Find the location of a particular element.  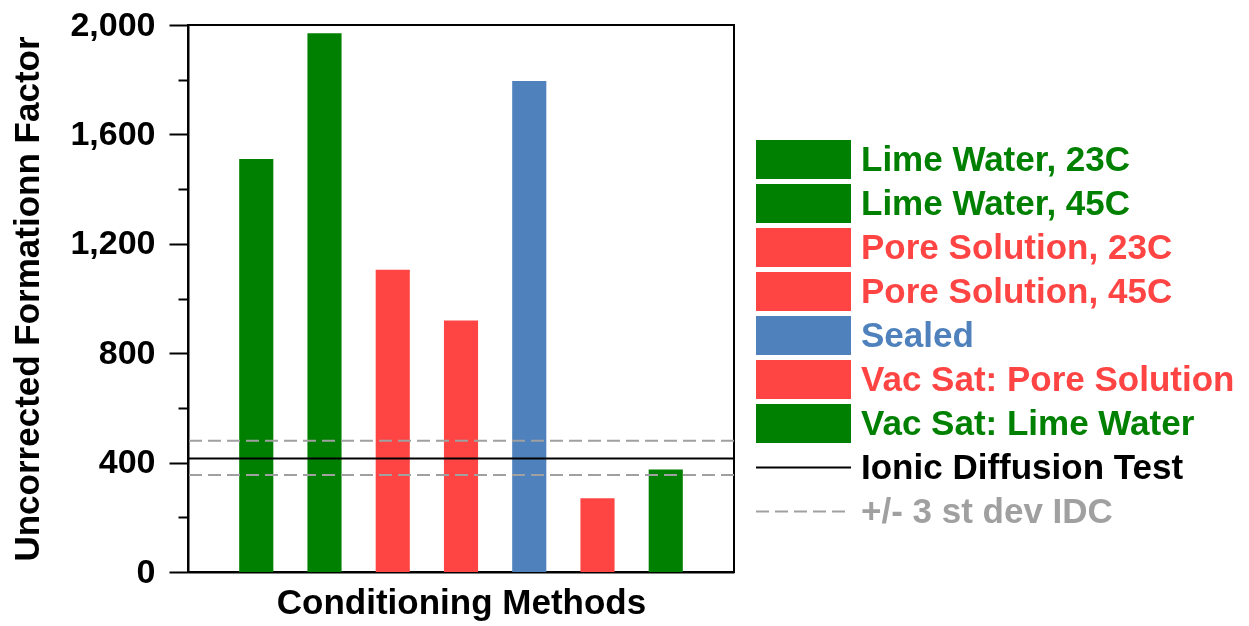

legend-label: Sealed is located at coordinates (917, 334).